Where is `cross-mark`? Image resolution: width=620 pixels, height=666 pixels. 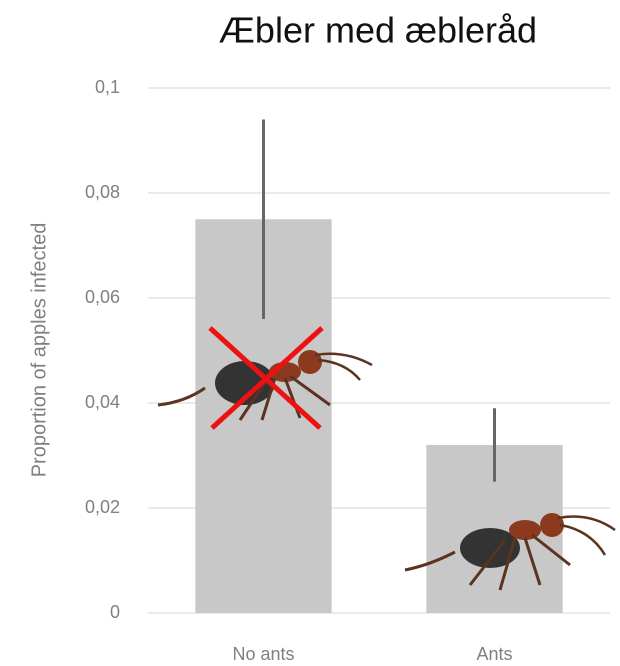 cross-mark is located at coordinates (266, 378).